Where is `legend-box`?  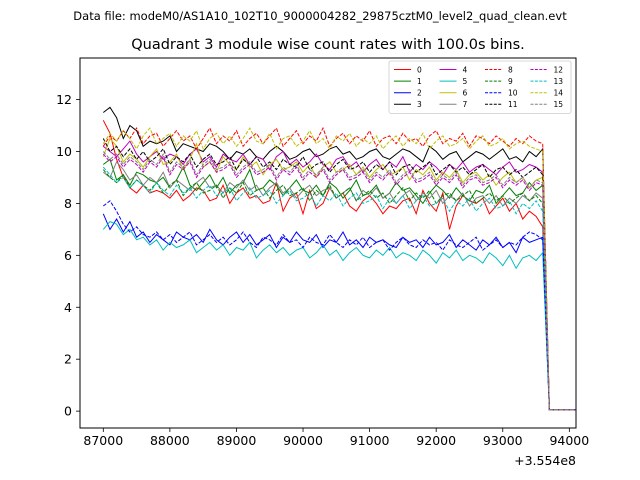
legend-box is located at coordinates (480, 87).